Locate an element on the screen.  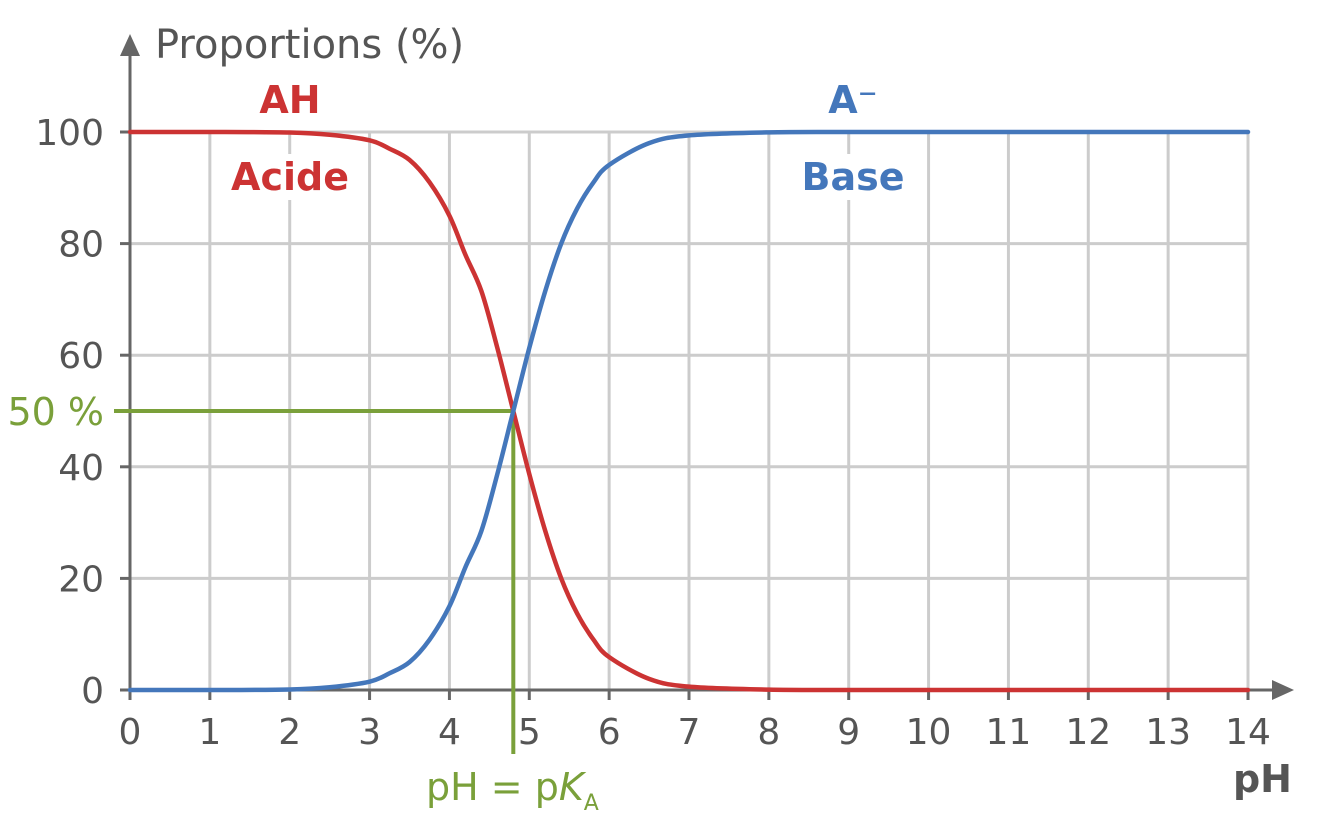
x-tick-label: 4 is located at coordinates (449, 732).